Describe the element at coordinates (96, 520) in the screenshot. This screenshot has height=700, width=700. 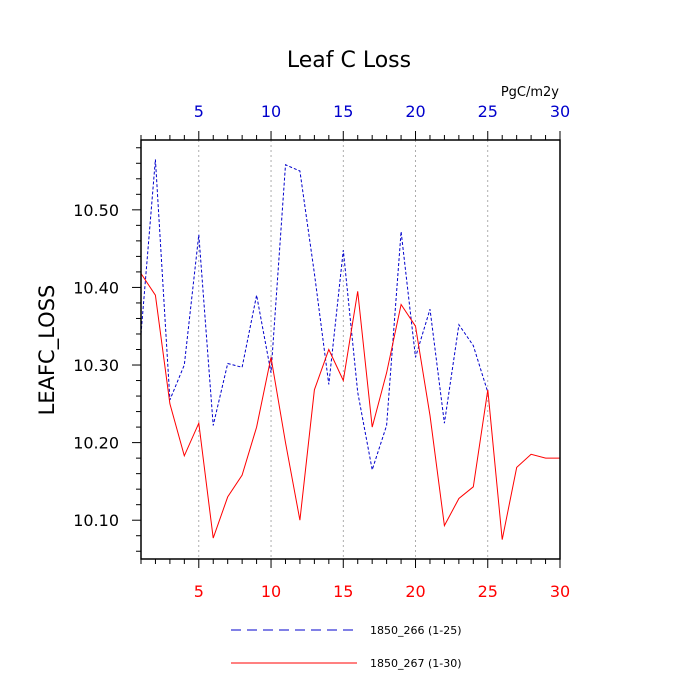
I see `y-tick-label-0: 10.10` at that location.